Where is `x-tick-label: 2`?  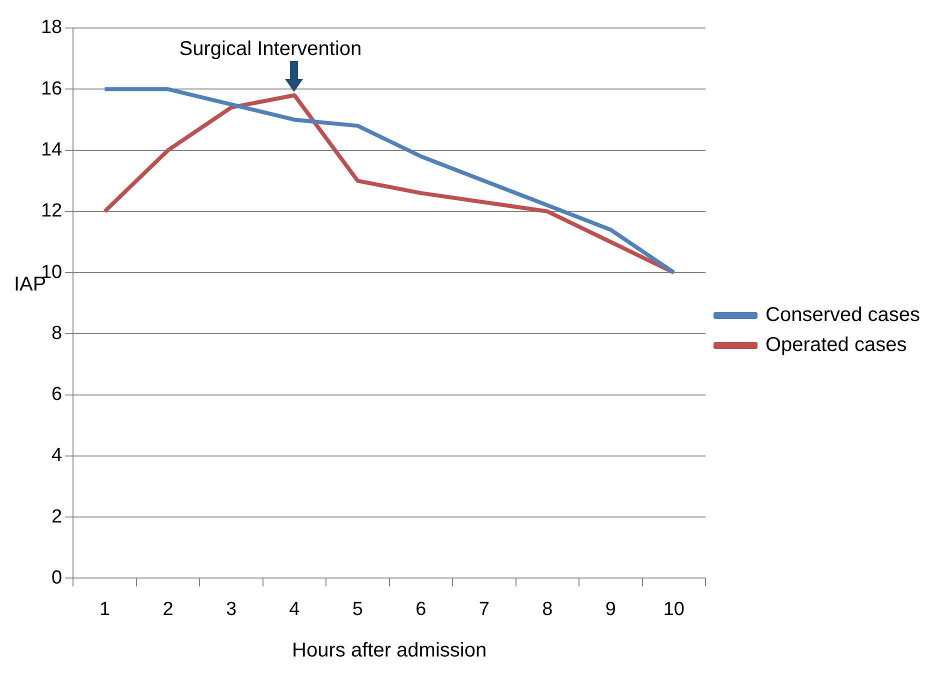
x-tick-label: 2 is located at coordinates (168, 609).